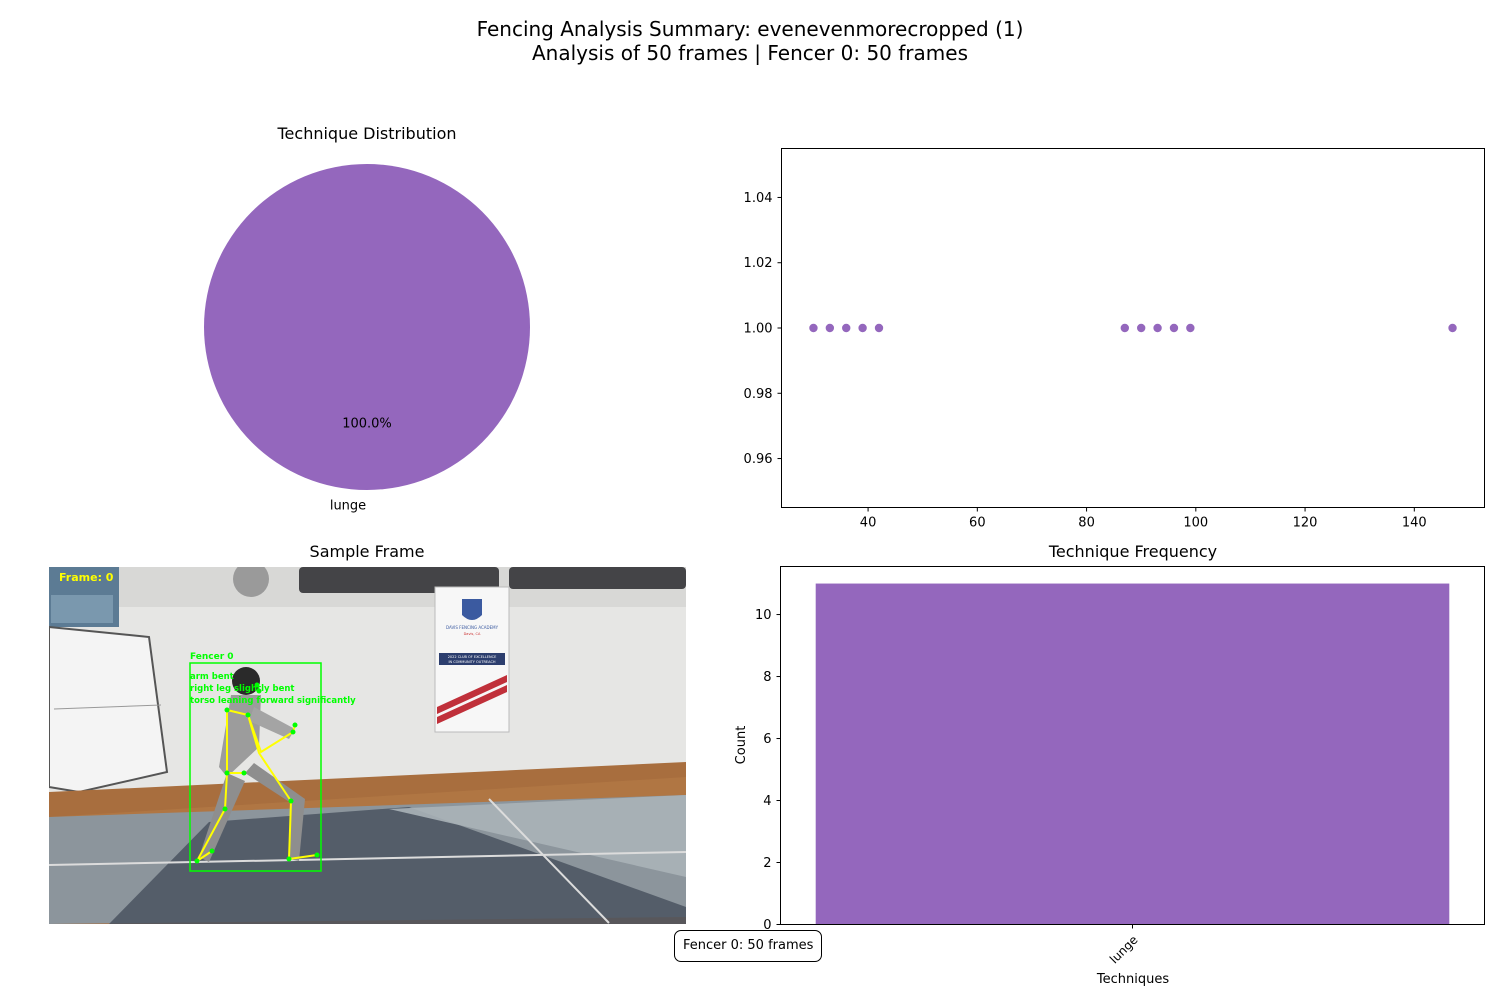 The image size is (1500, 1000). Describe the element at coordinates (472, 609) in the screenshot. I see `banner-shield-icon` at that location.